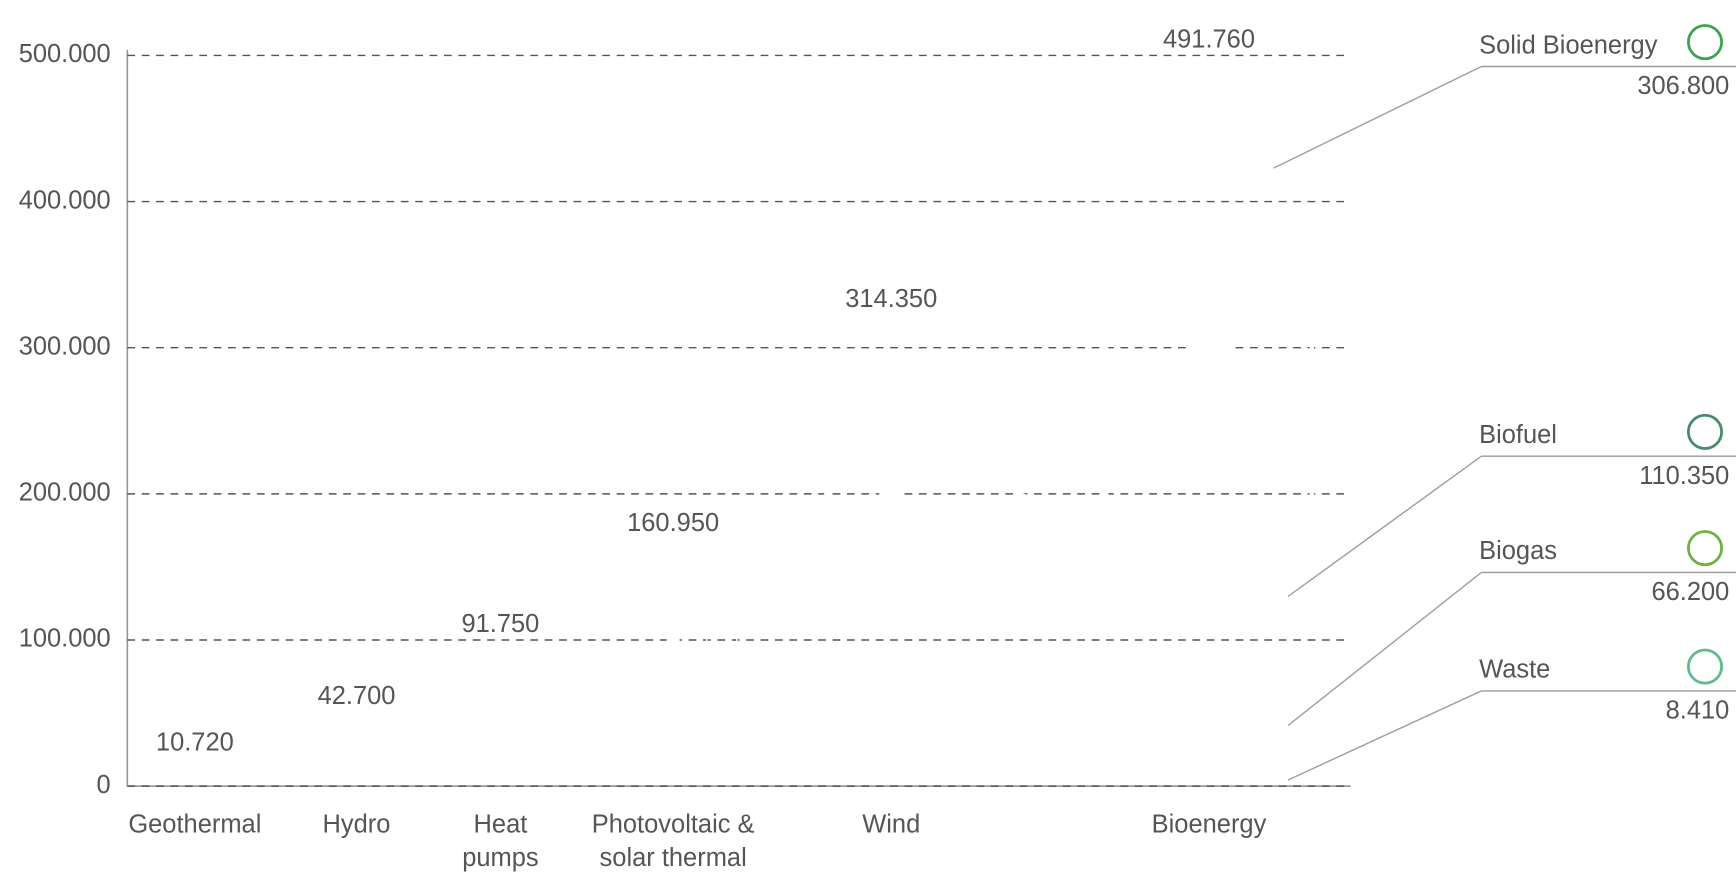 The width and height of the screenshot is (1736, 877). Describe the element at coordinates (1698, 711) in the screenshot. I see `legend-value: 8.410` at that location.